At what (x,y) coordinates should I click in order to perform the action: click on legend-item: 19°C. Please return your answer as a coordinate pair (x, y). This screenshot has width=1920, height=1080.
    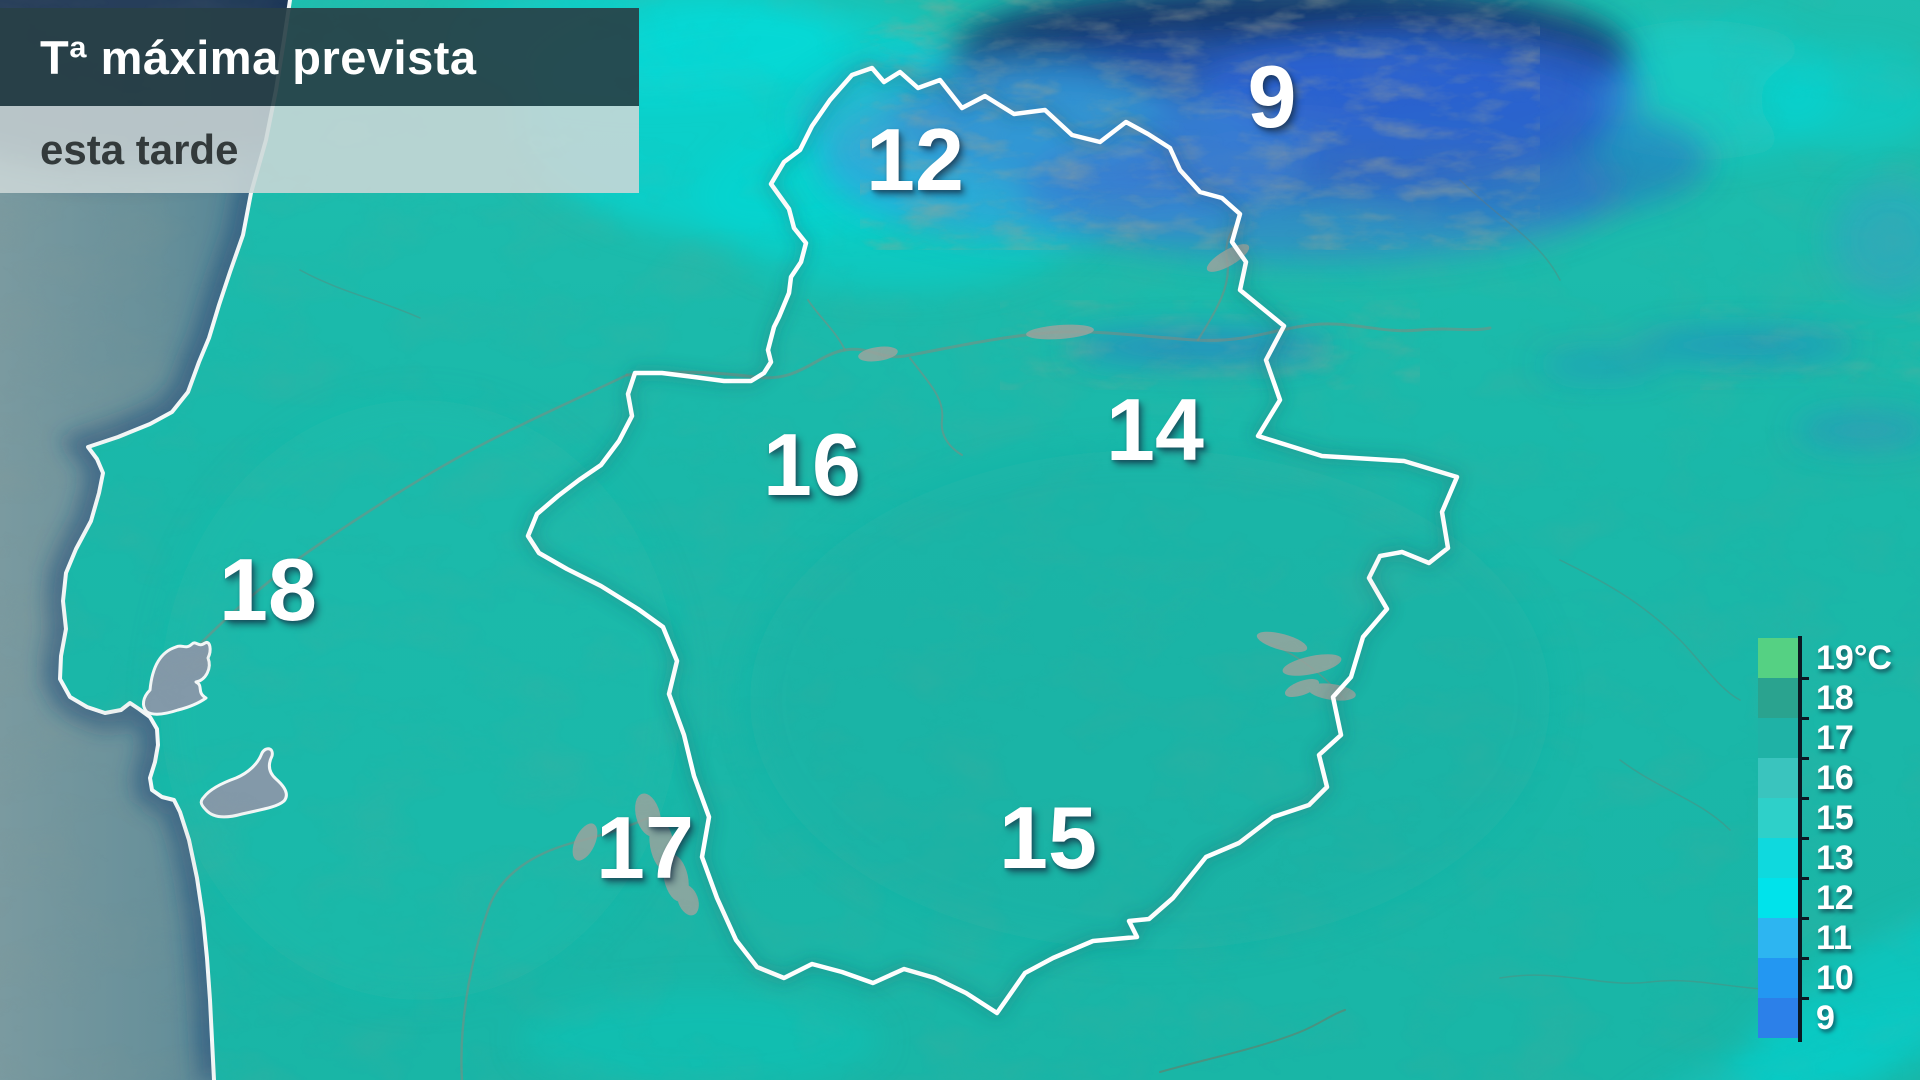
    Looking at the image, I should click on (1838, 658).